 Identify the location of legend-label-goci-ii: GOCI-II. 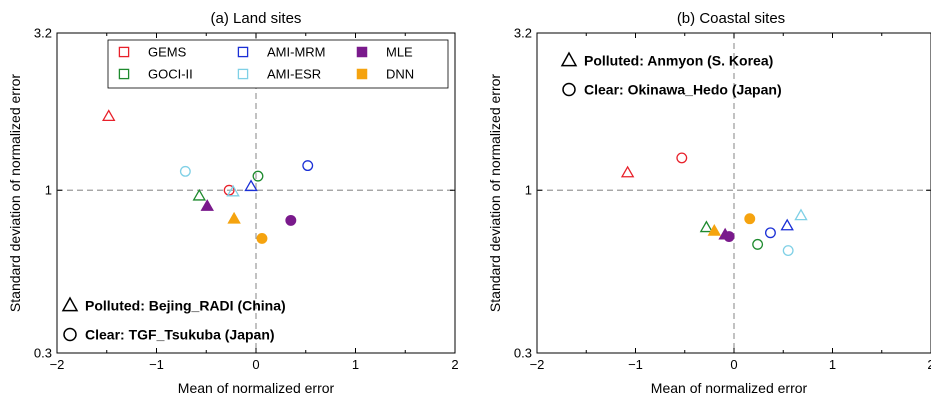
(170, 74).